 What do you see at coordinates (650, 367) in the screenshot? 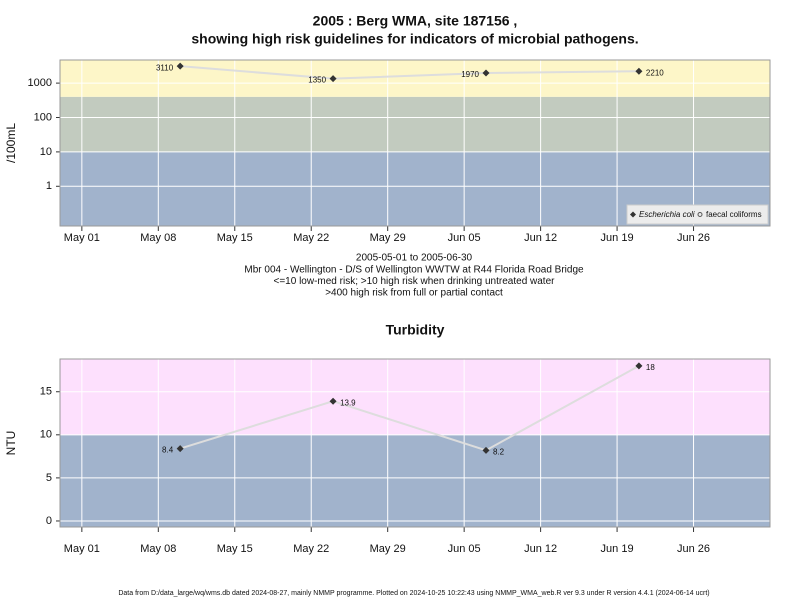
I see `data-label: 18` at bounding box center [650, 367].